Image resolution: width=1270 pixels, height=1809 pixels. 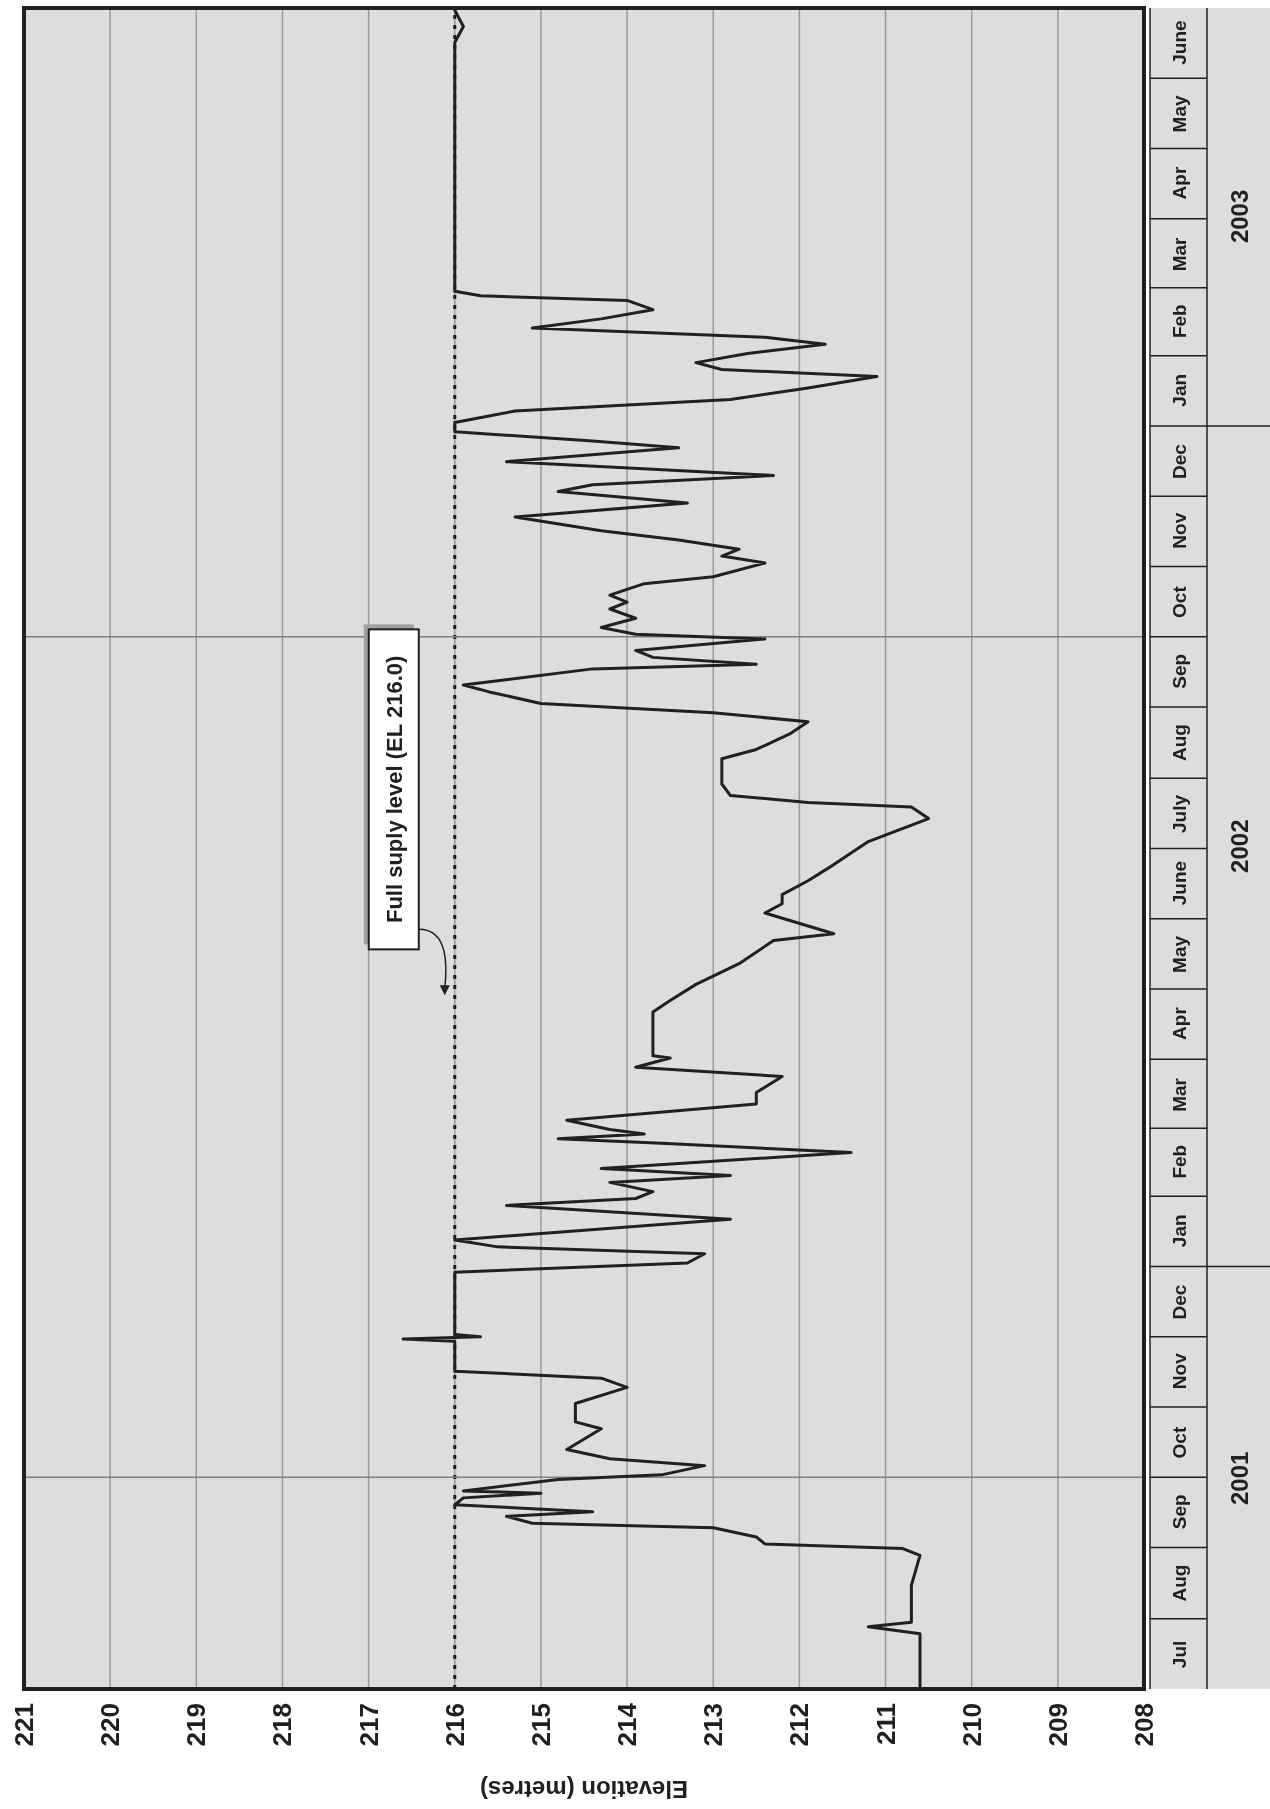 What do you see at coordinates (1239, 1478) in the screenshot?
I see `text: 2001` at bounding box center [1239, 1478].